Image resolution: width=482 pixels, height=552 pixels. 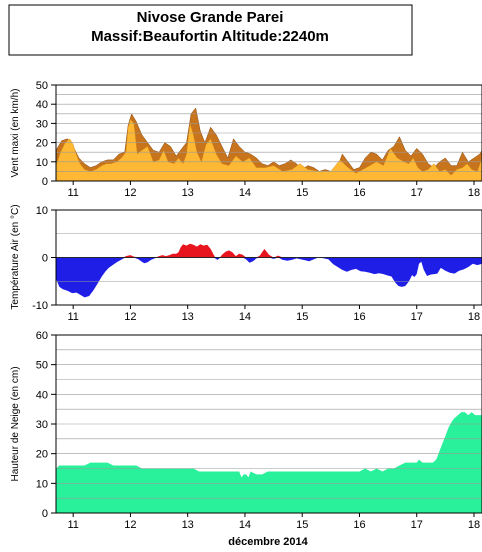 What do you see at coordinates (45, 259) in the screenshot?
I see `temperature-ytick-label: 0` at bounding box center [45, 259].